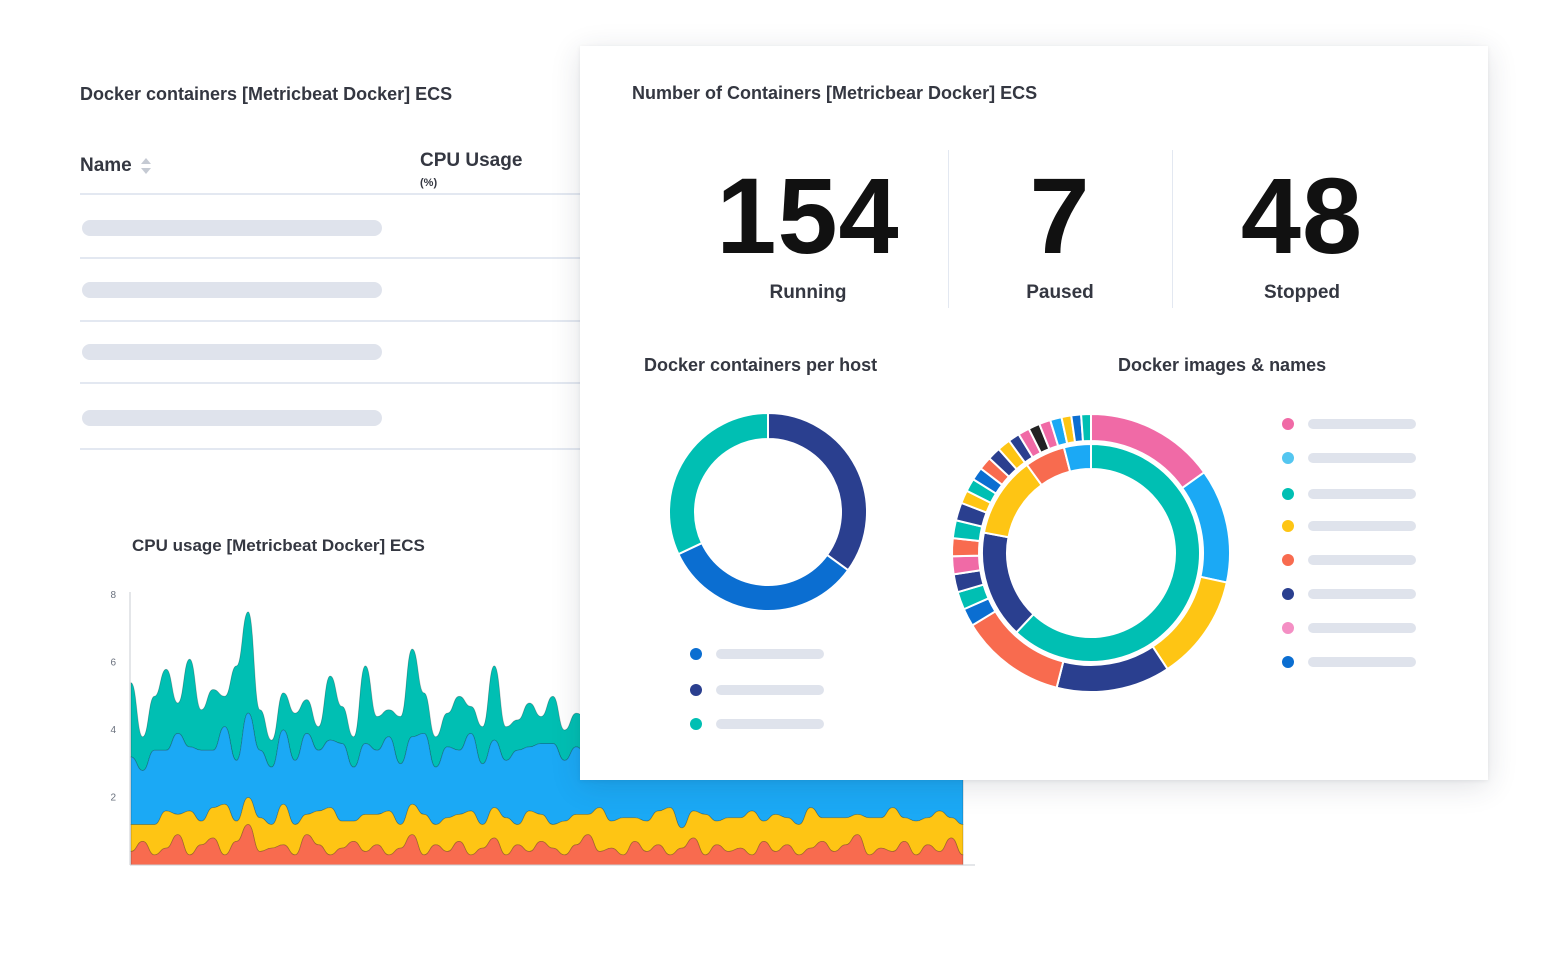  Describe the element at coordinates (1288, 424) in the screenshot. I see `legend-dot-pink` at that location.